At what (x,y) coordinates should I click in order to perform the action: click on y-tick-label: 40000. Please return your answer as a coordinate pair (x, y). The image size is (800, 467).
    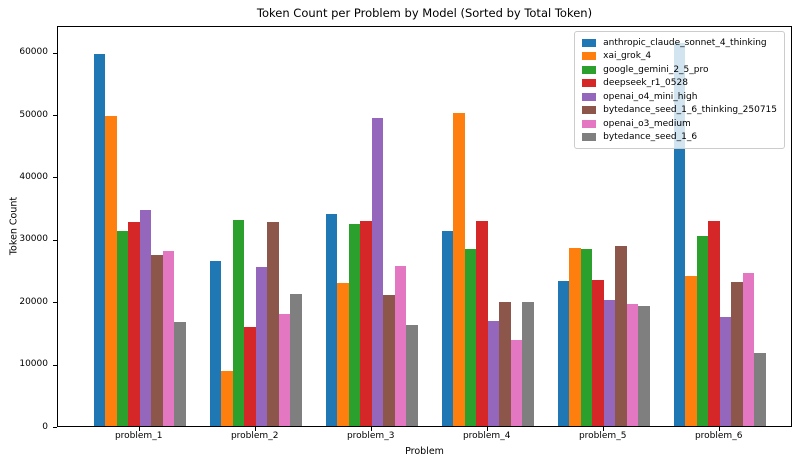
    Looking at the image, I should click on (33, 176).